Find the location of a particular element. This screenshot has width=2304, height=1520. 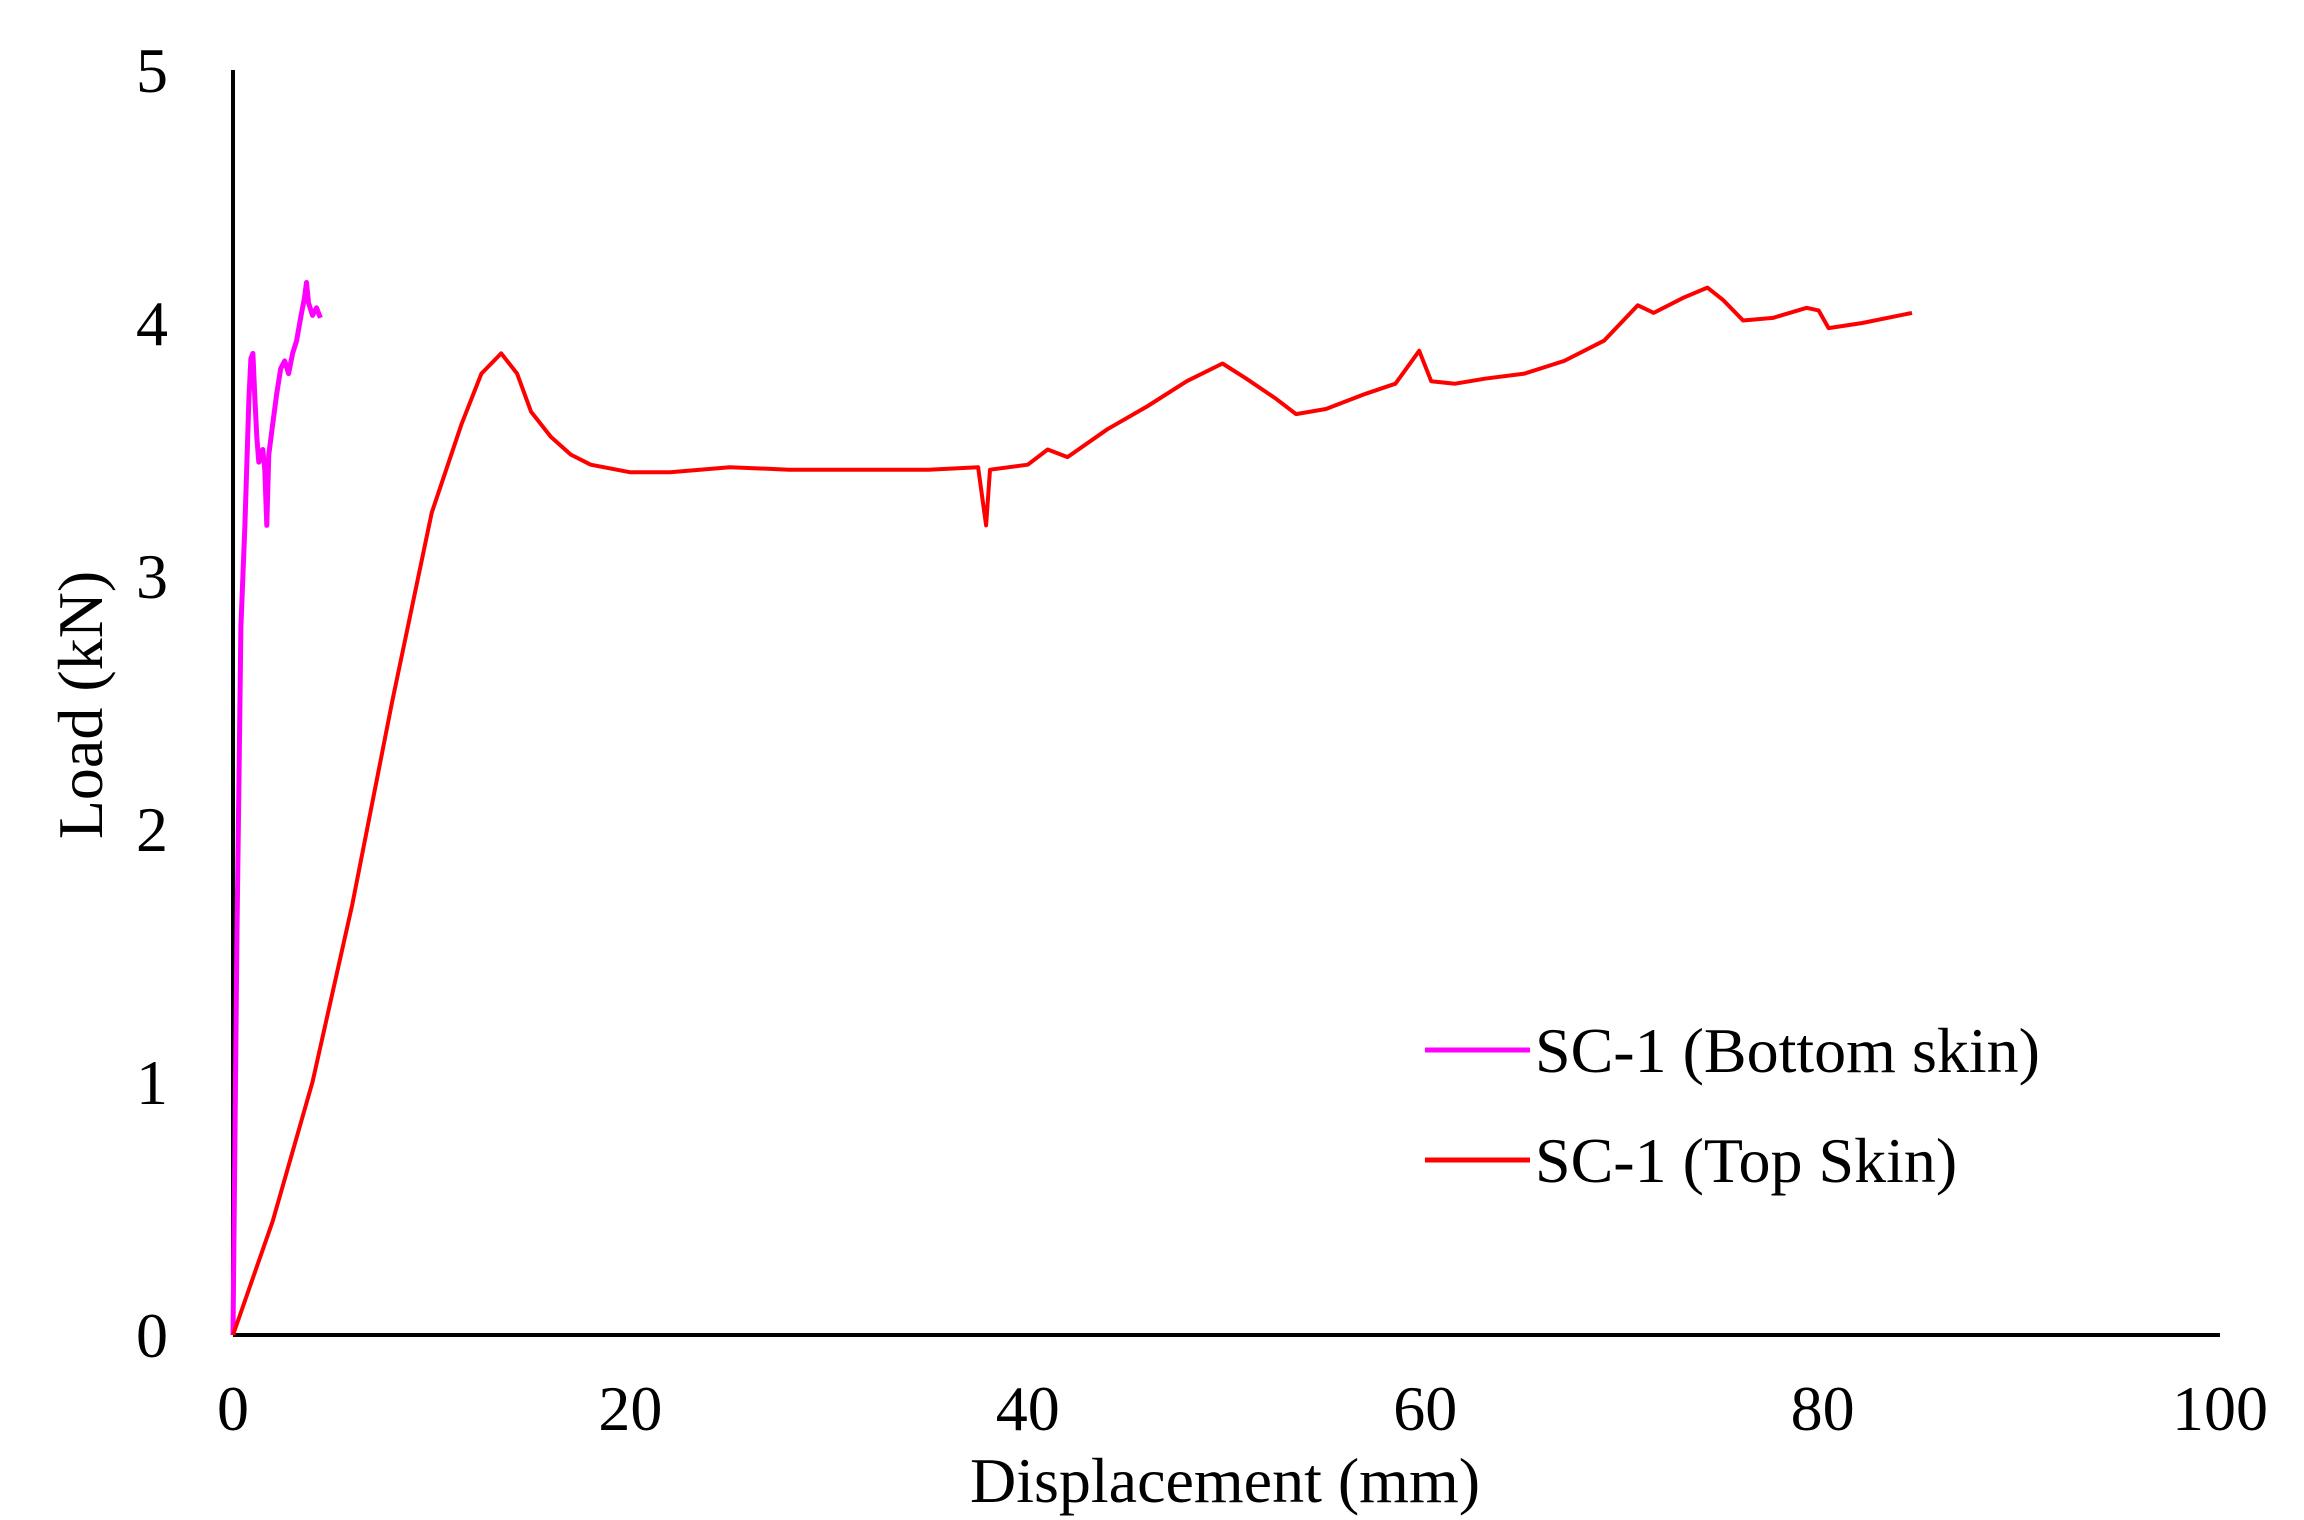

x-tick-label: 0 is located at coordinates (233, 1408).